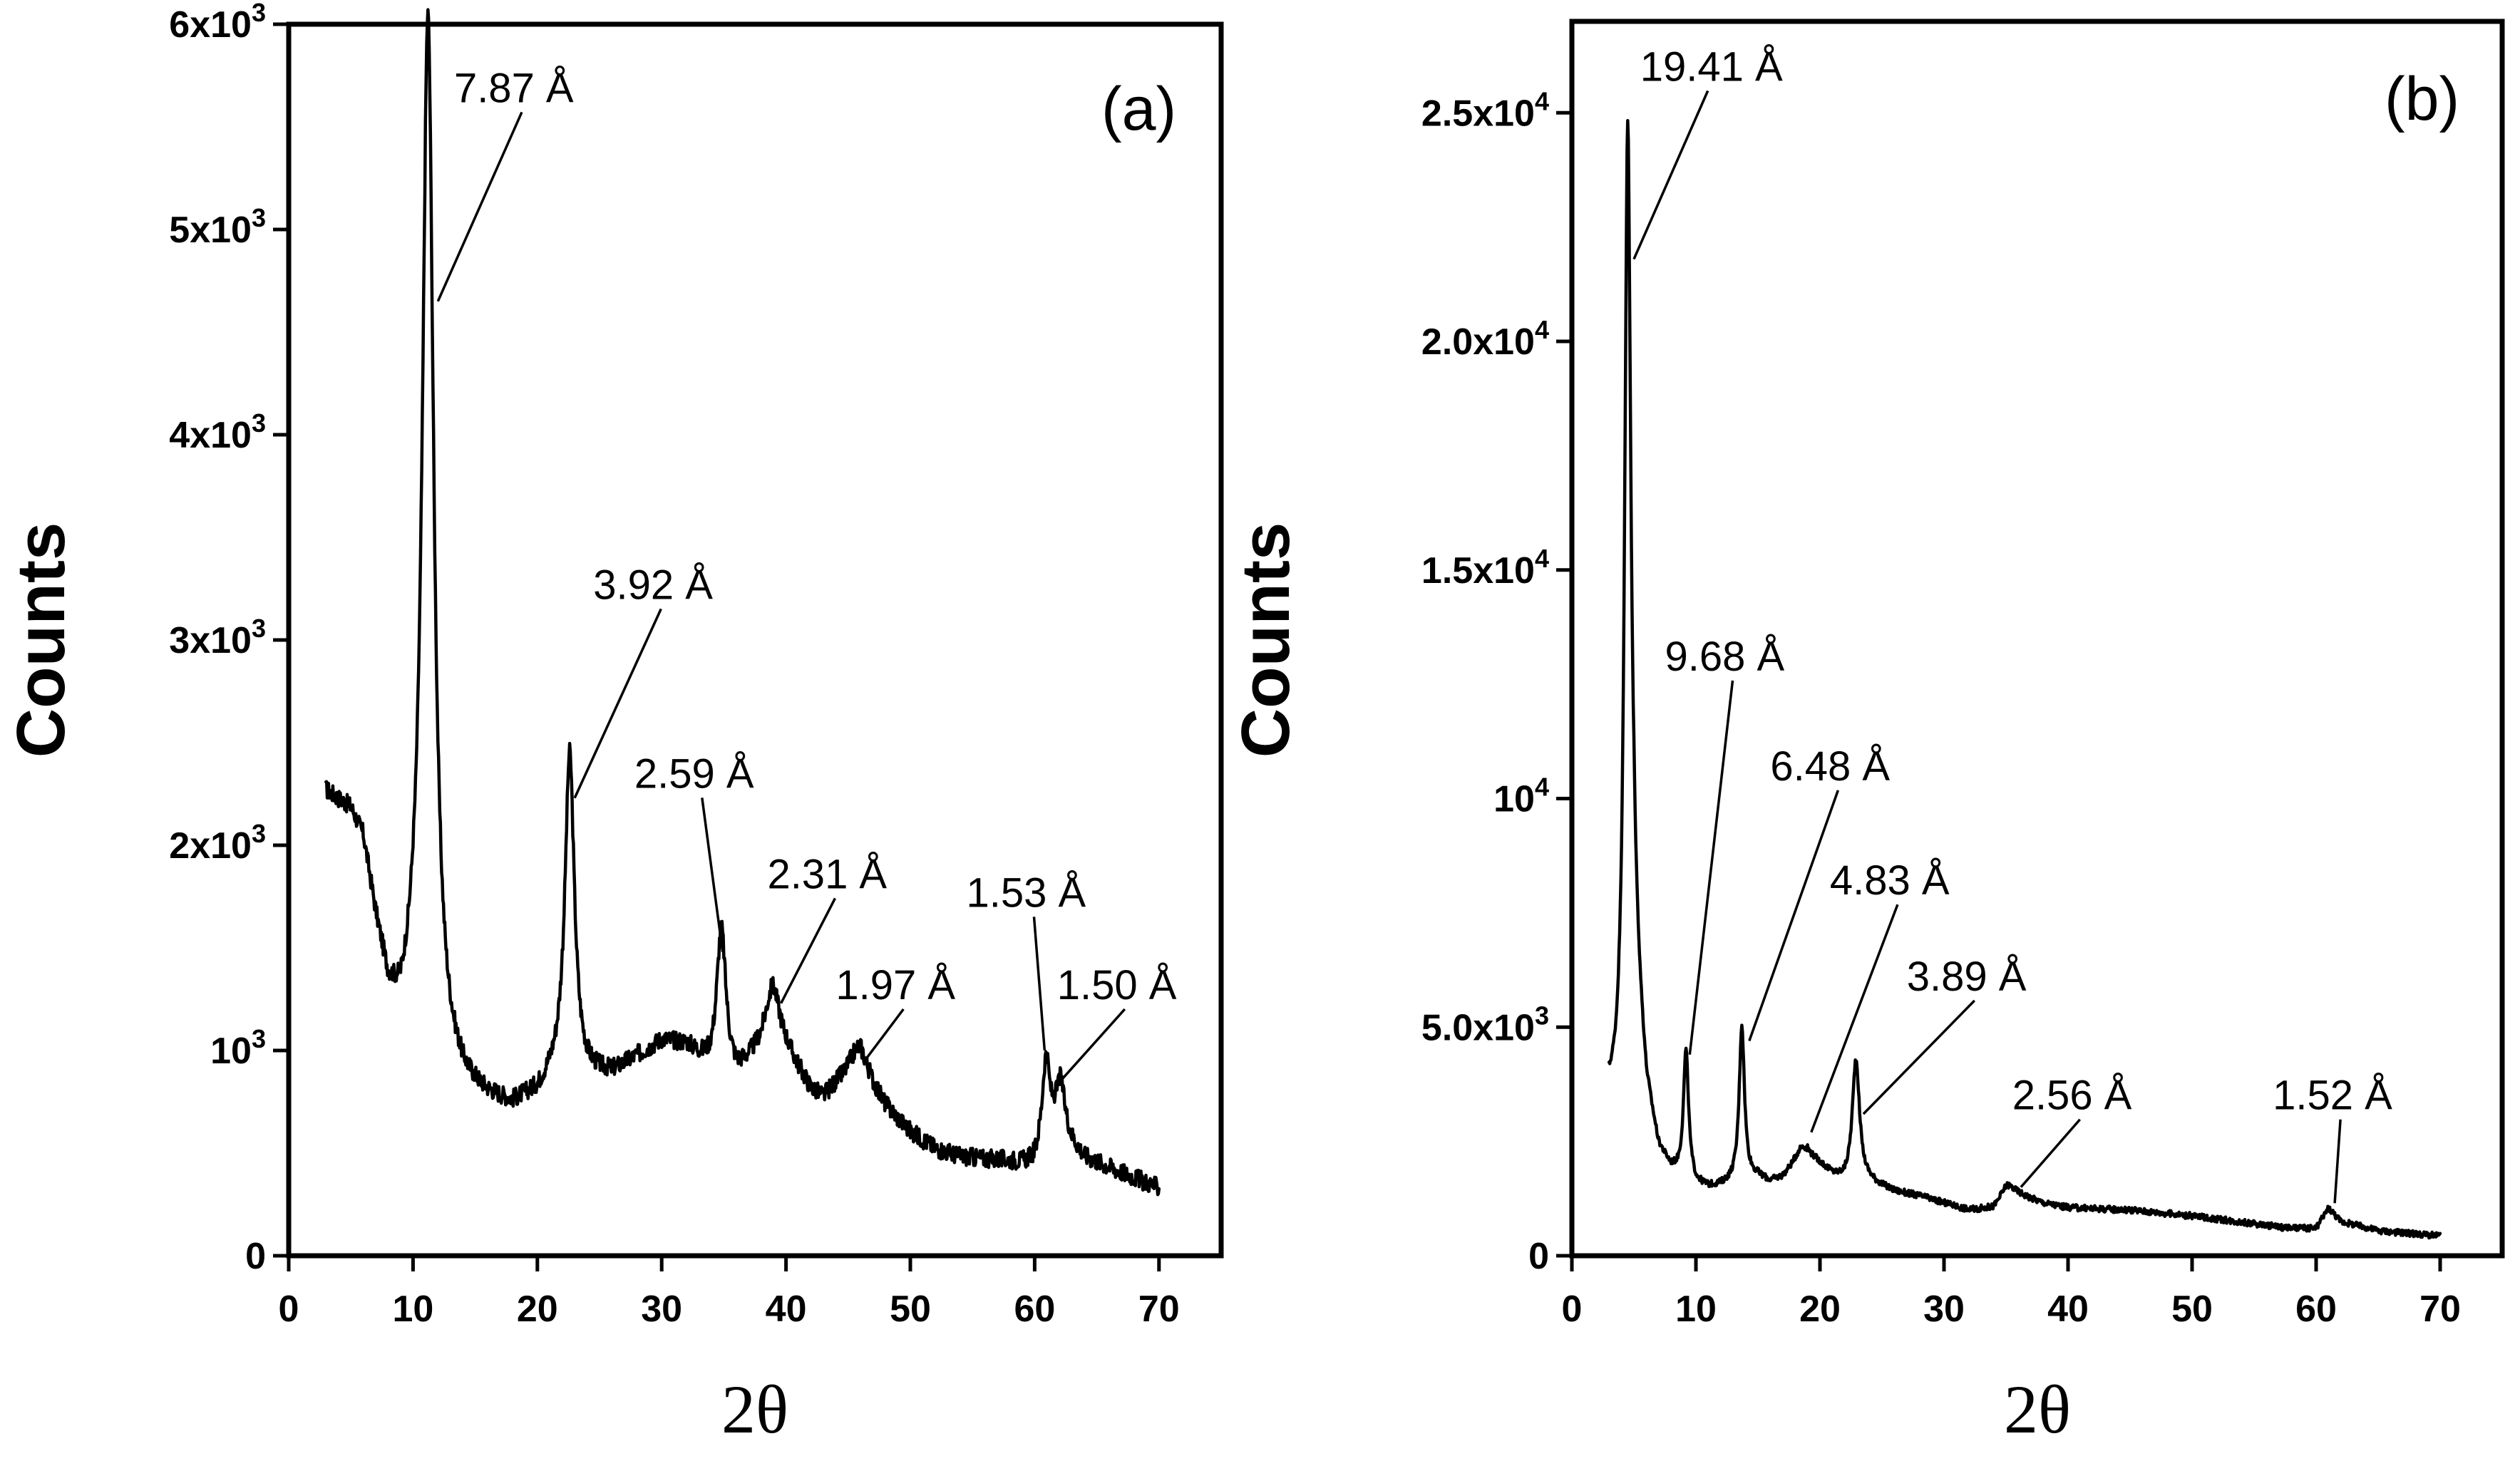 The width and height of the screenshot is (2520, 1461). I want to click on panel-a-y-tick-labels: 0 103 2x10³ 3x10³ 4x10³ 5x10³ 6x10³, so click(217, 638).